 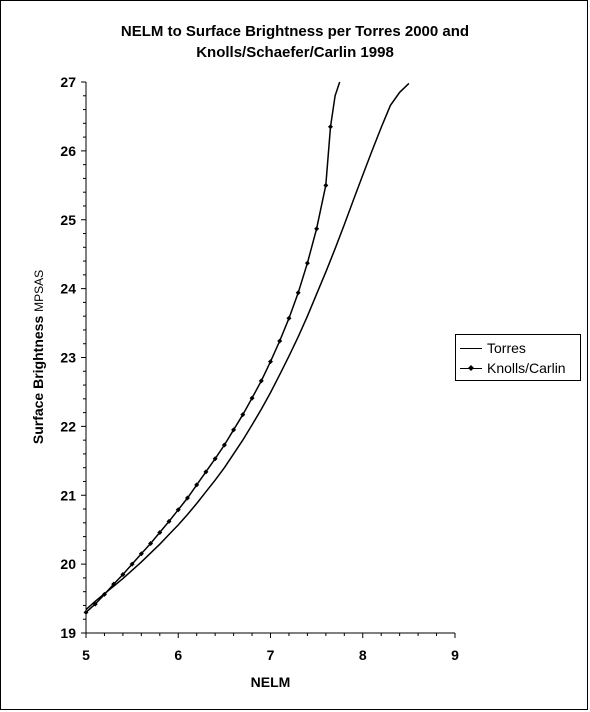 I want to click on x-tick-label: 7, so click(x=271, y=655).